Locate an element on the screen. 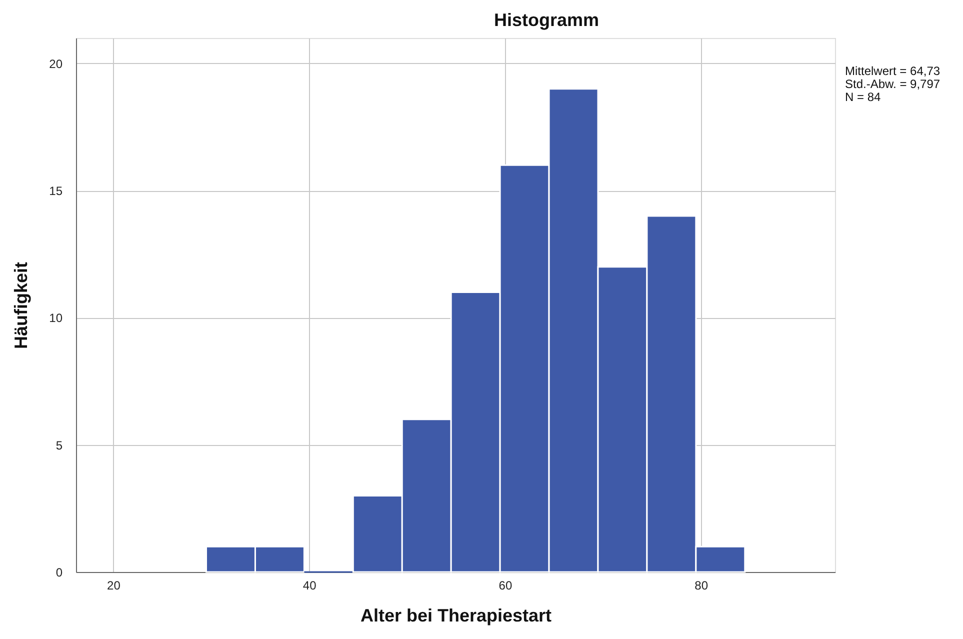 This screenshot has height=639, width=963. x-tick-label: 60 is located at coordinates (505, 585).